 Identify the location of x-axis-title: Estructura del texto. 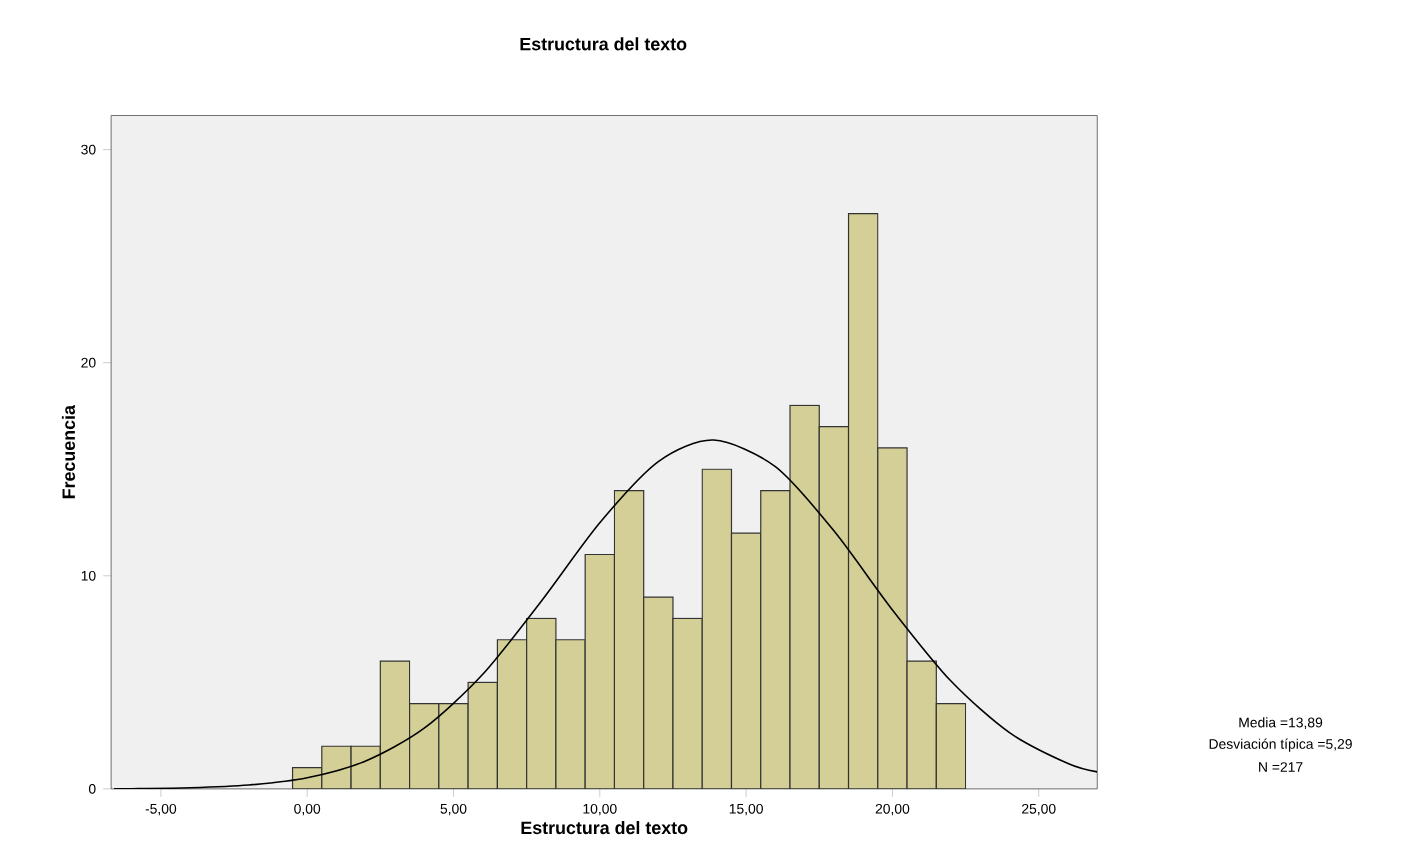
(604, 827).